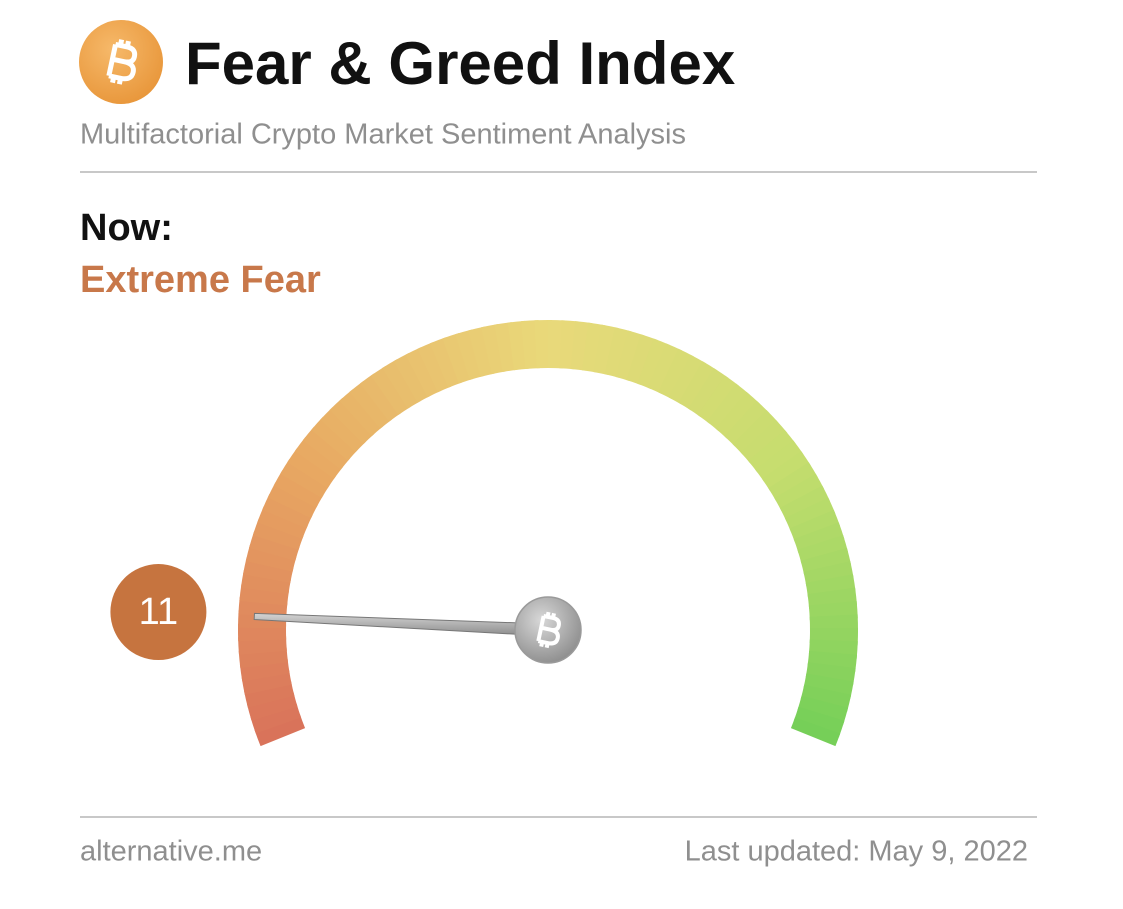 The width and height of the screenshot is (1123, 909). I want to click on hub-icon, so click(548, 630).